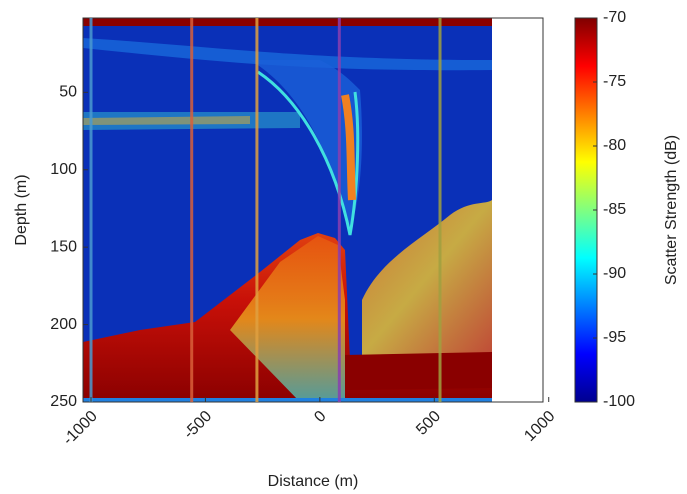 This screenshot has height=494, width=687. I want to click on colorbar-tick-label: -85, so click(614, 209).